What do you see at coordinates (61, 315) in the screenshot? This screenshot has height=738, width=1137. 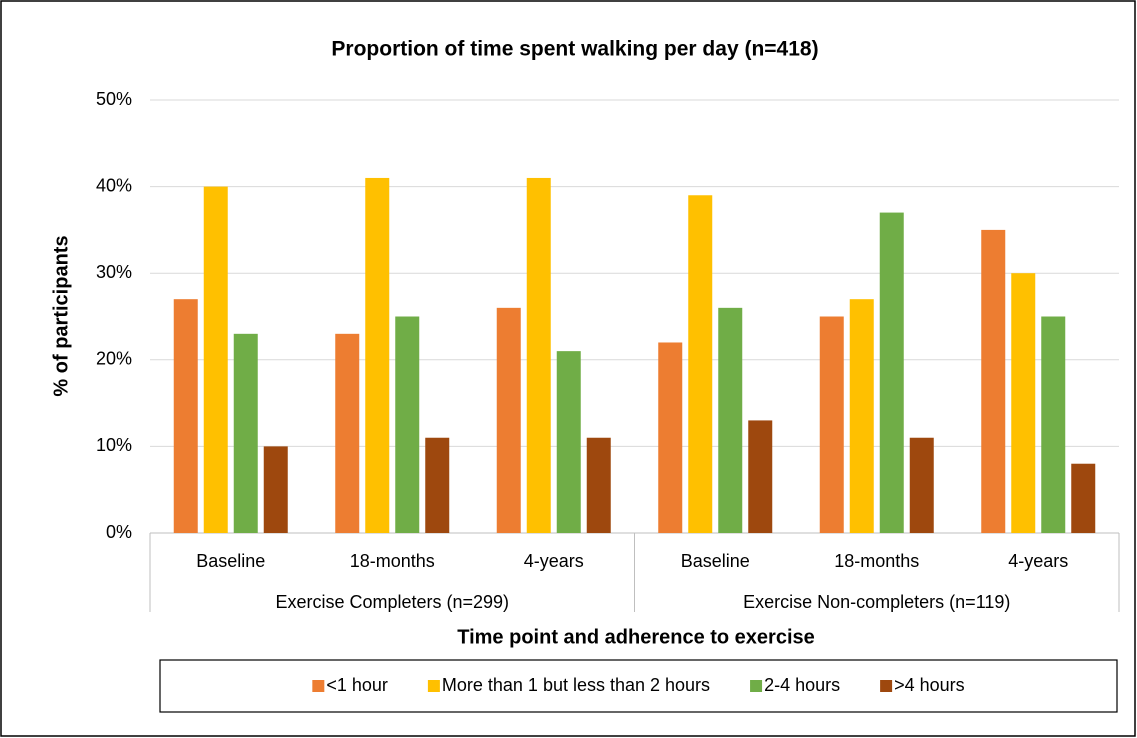 I see `y-axis-title: % of participants` at bounding box center [61, 315].